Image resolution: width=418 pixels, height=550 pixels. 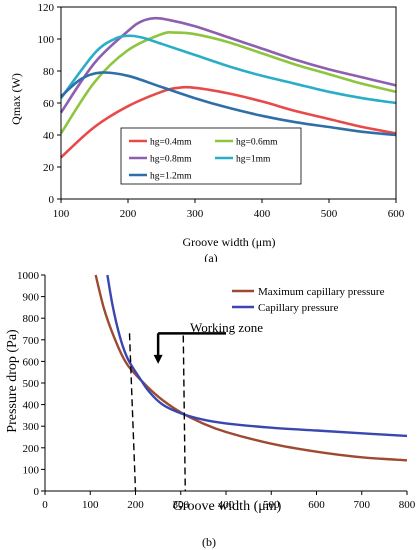 I want to click on chart-a-legend-label-4: hg=1mm, so click(x=253, y=160).